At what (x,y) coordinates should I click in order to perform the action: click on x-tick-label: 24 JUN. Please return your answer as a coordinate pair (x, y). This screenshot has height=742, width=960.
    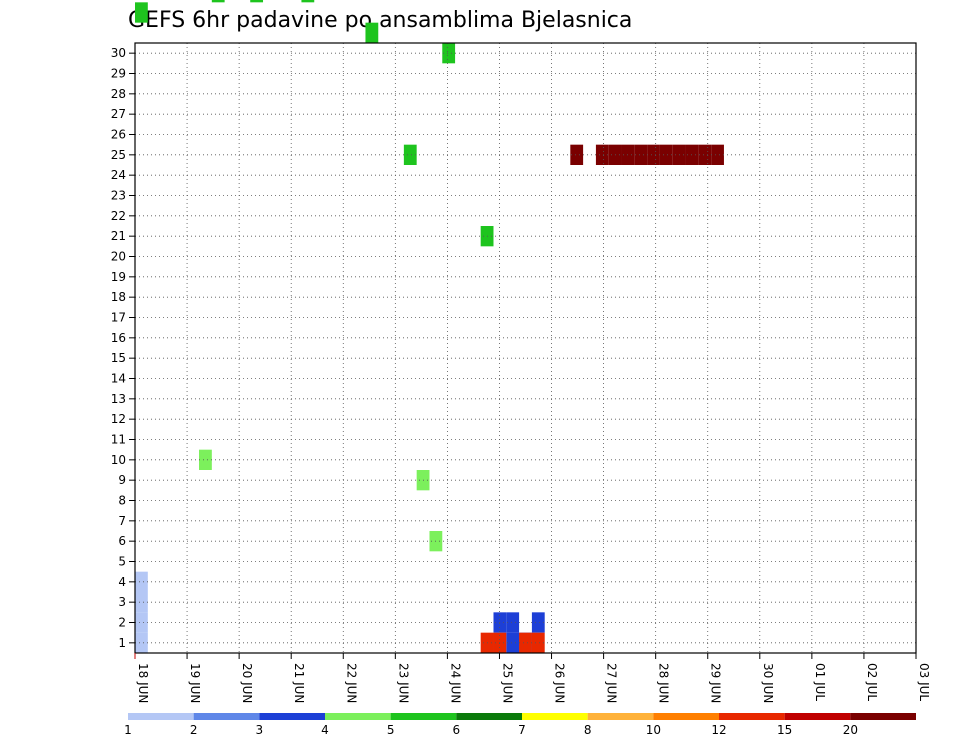
    Looking at the image, I should click on (455, 683).